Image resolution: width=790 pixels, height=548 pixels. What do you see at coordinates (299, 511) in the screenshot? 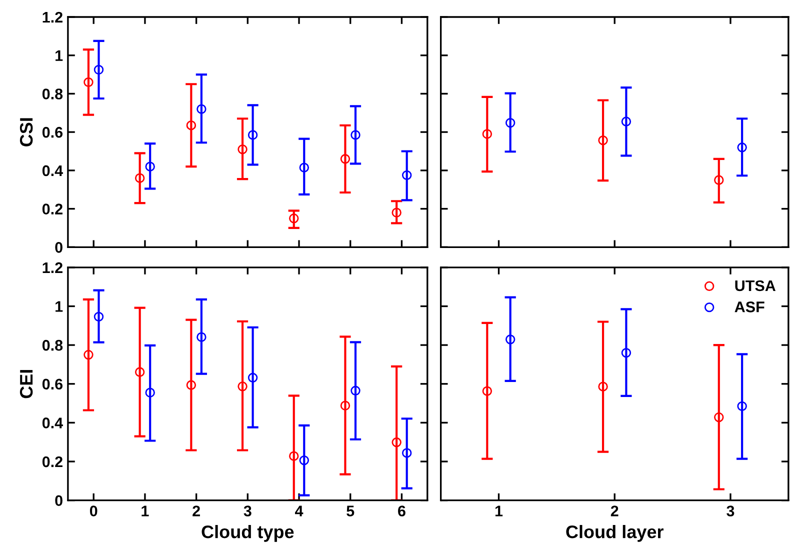
I see `x-tick-label: 4` at bounding box center [299, 511].